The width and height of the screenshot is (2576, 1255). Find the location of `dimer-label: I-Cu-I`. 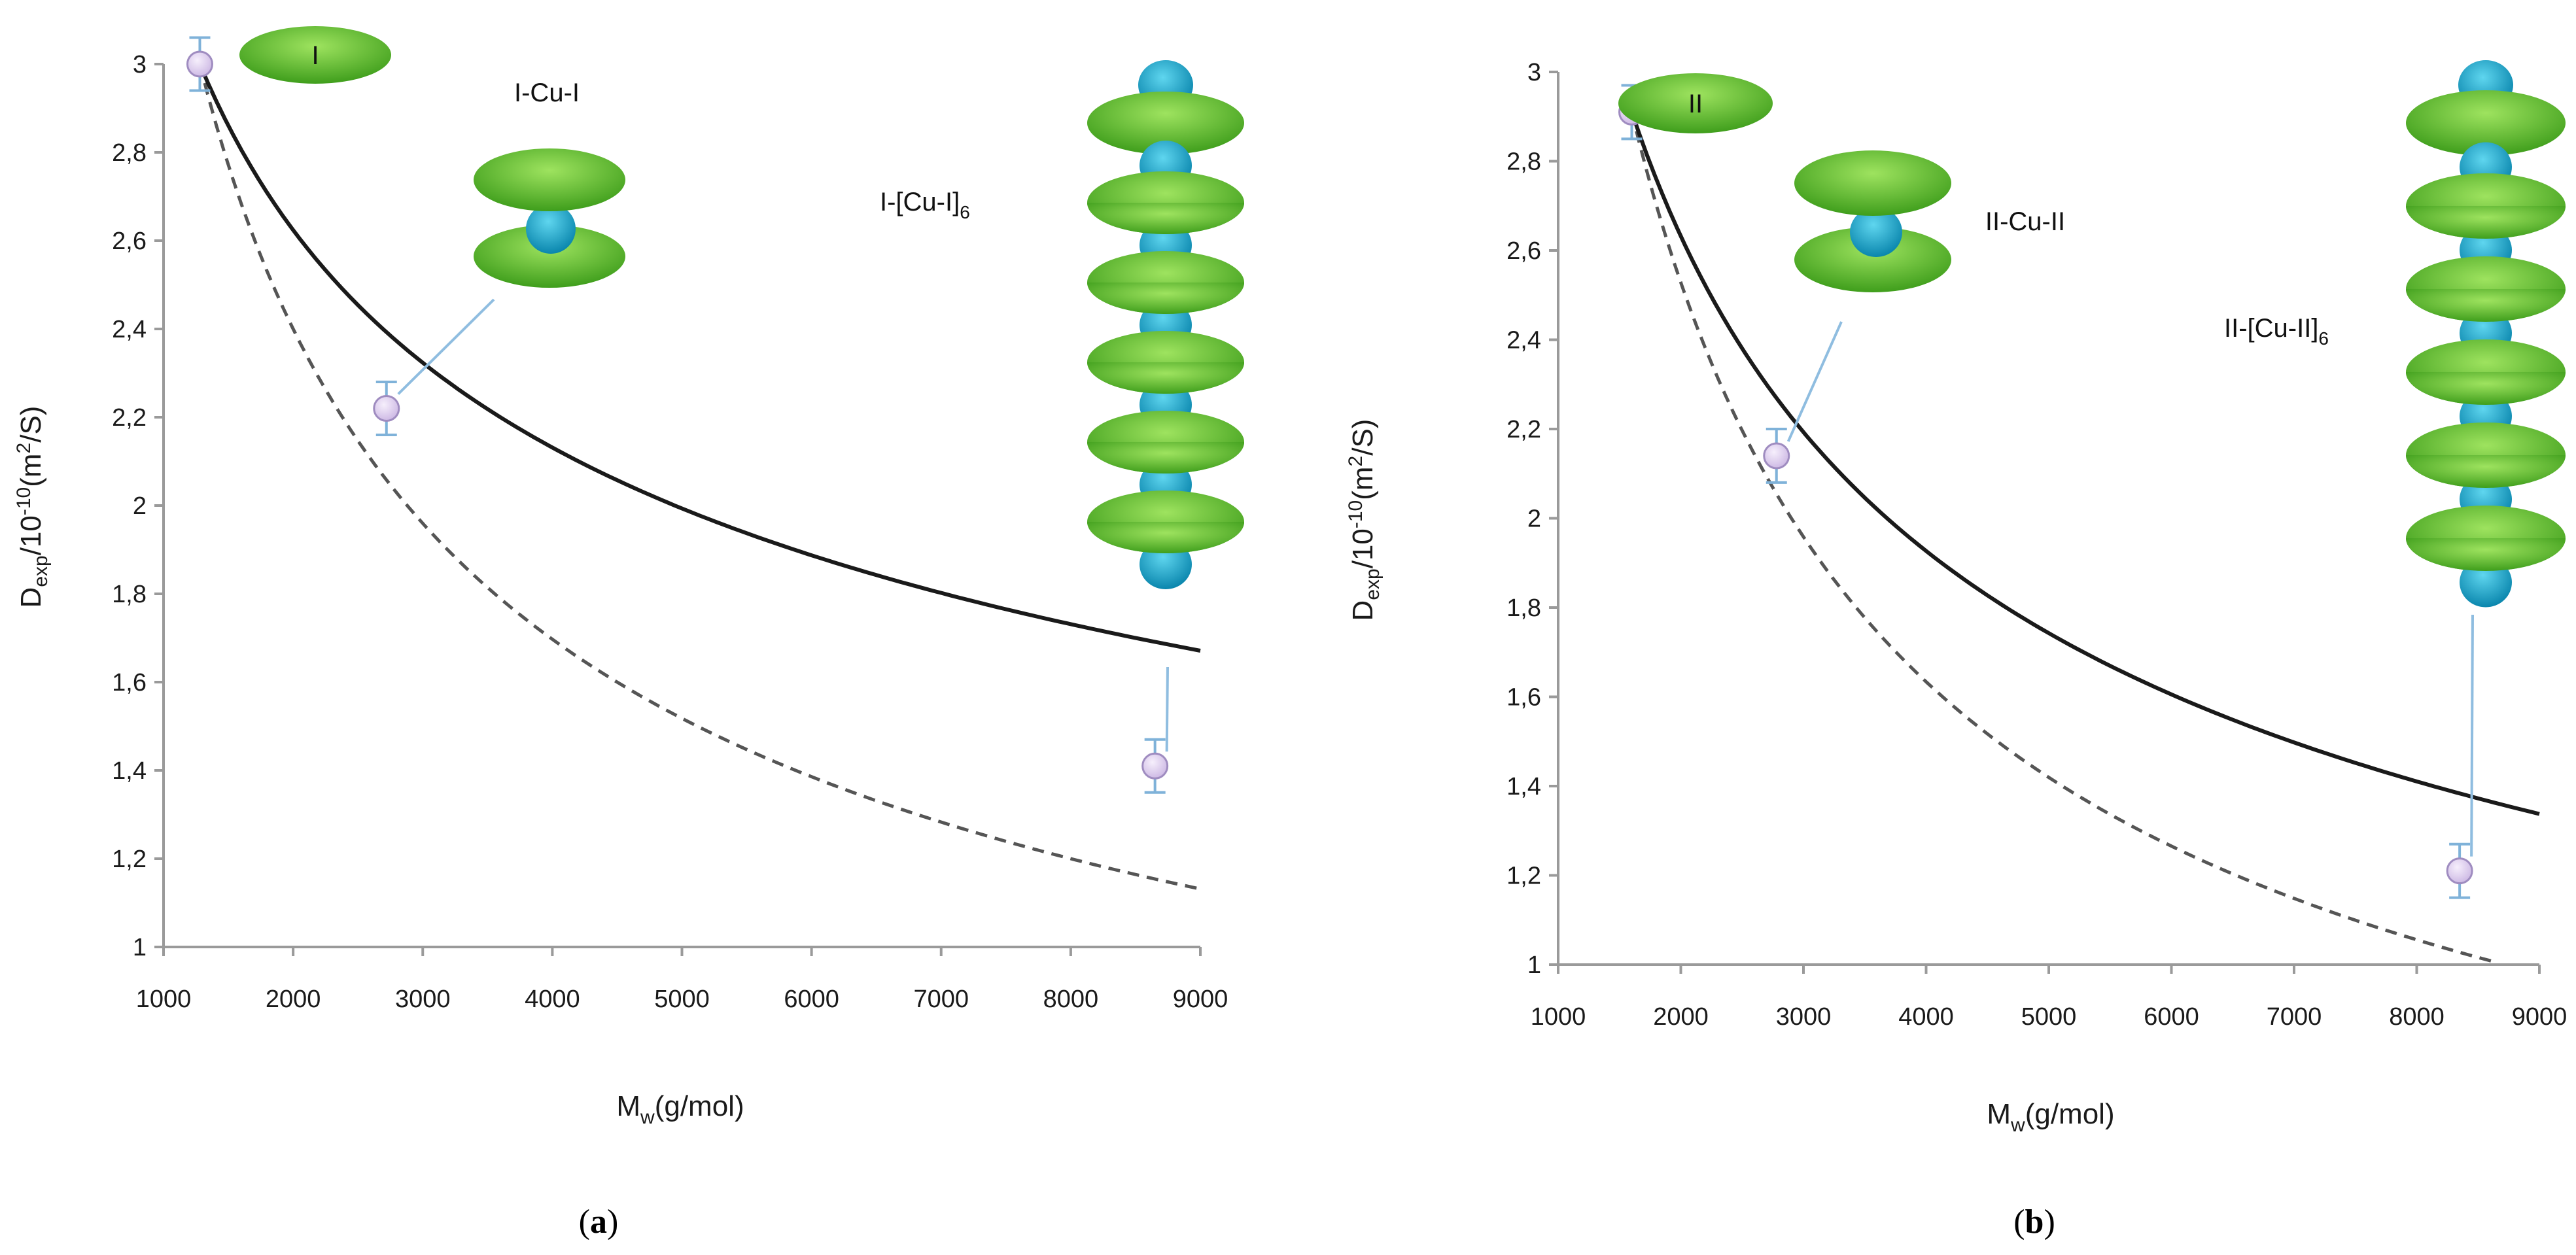

dimer-label: I-Cu-I is located at coordinates (547, 92).